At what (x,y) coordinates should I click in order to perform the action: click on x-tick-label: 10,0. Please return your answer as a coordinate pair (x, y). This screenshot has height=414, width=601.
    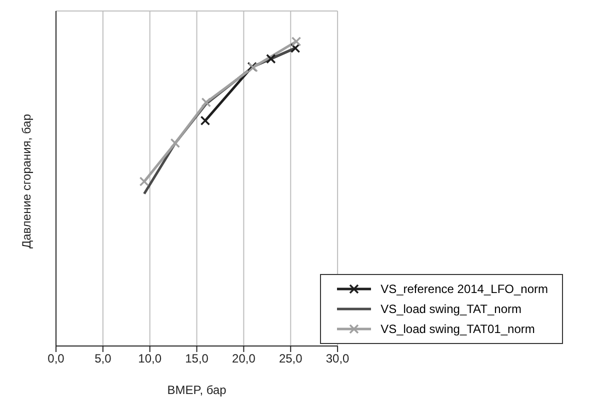
    Looking at the image, I should click on (150, 359).